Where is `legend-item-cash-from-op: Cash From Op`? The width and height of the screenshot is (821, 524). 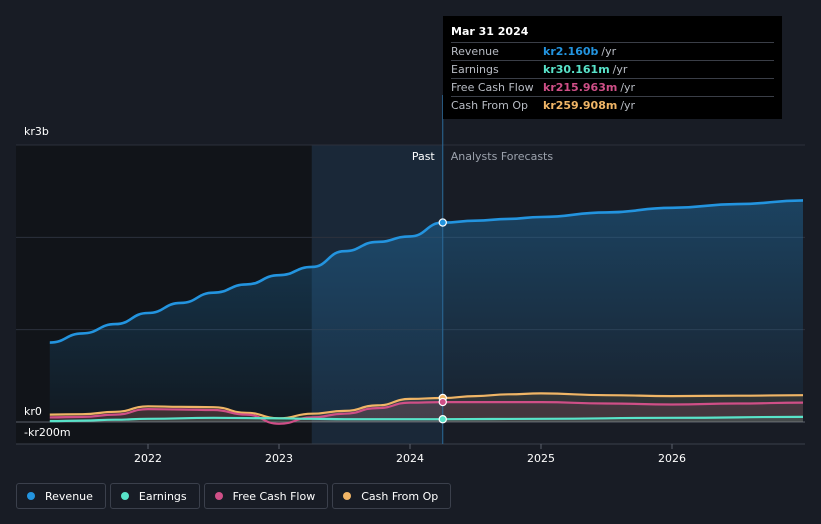
legend-item-cash-from-op: Cash From Op is located at coordinates (392, 496).